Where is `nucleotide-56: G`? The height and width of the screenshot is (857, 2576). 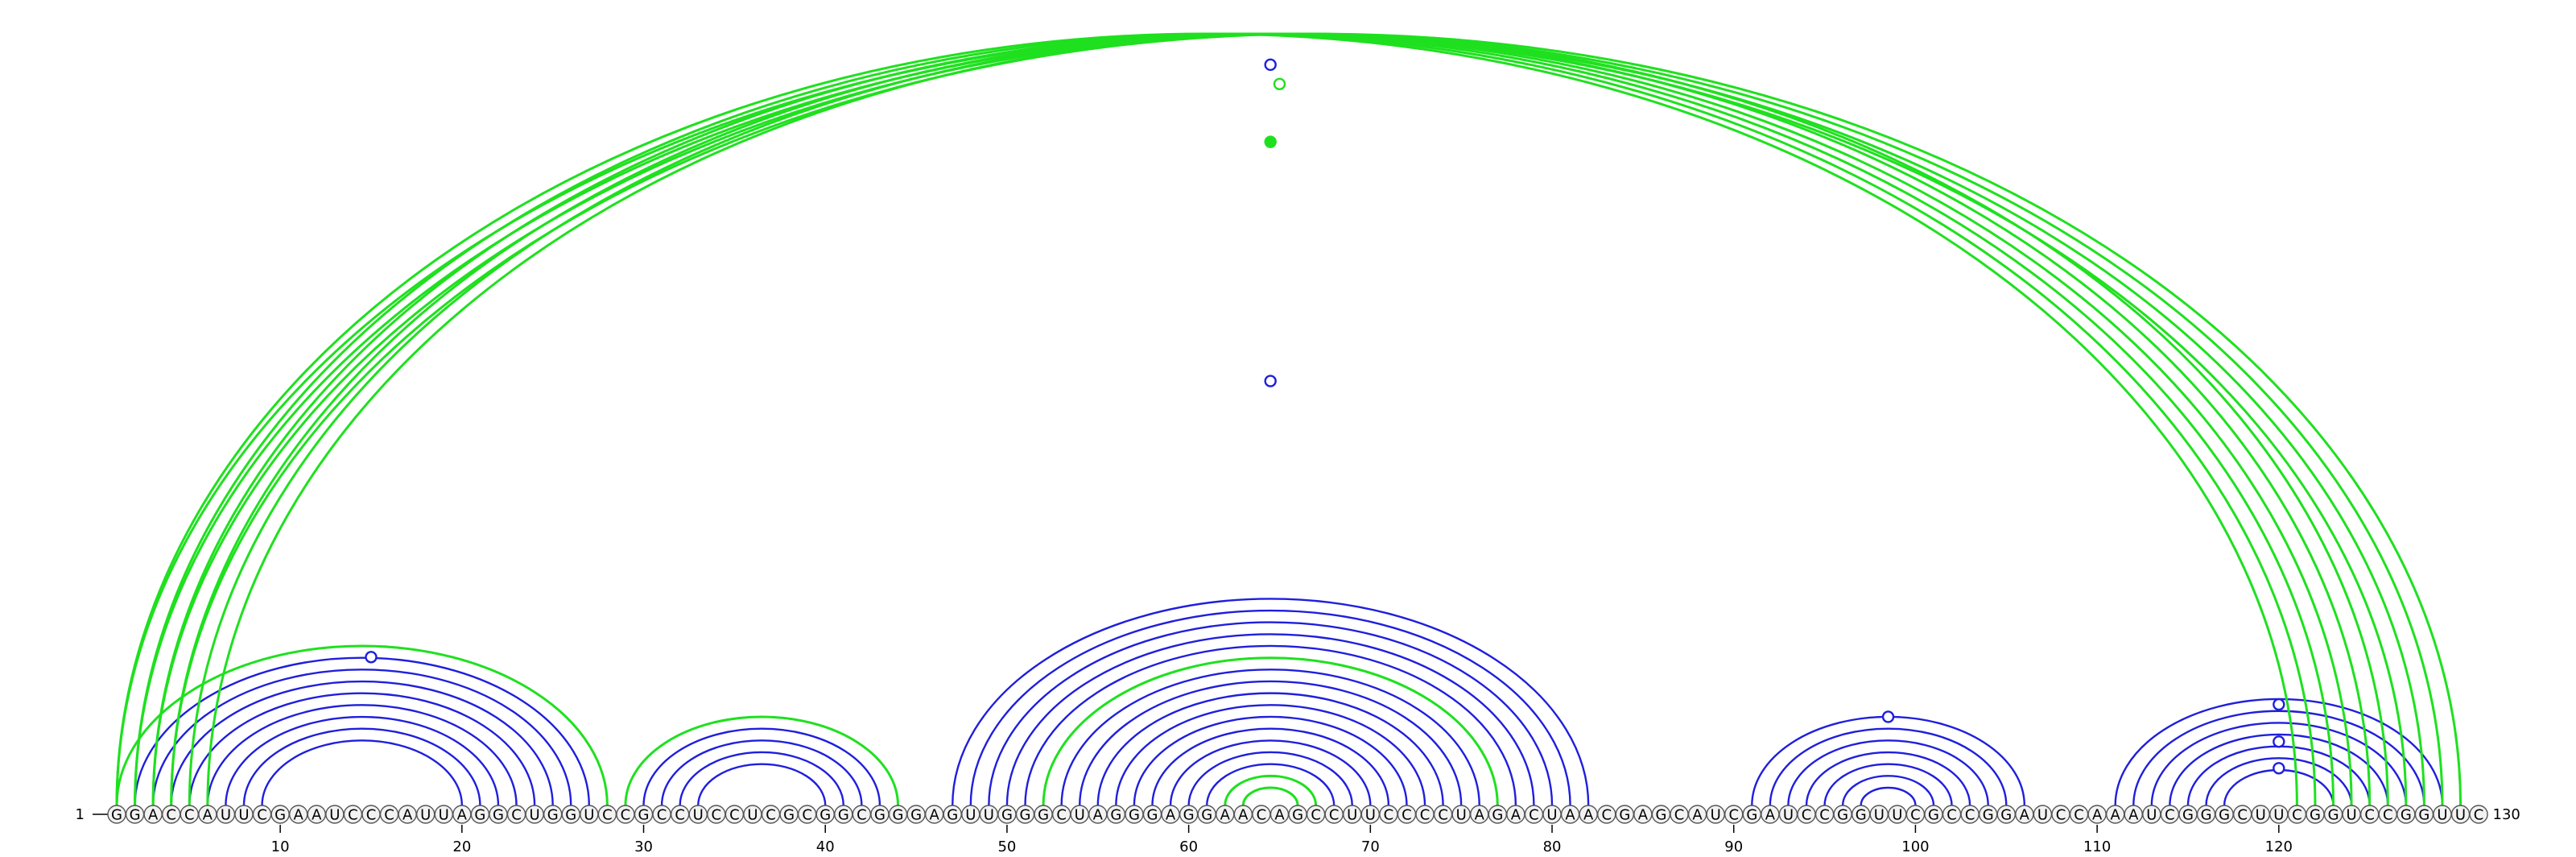
nucleotide-56: G is located at coordinates (1116, 814).